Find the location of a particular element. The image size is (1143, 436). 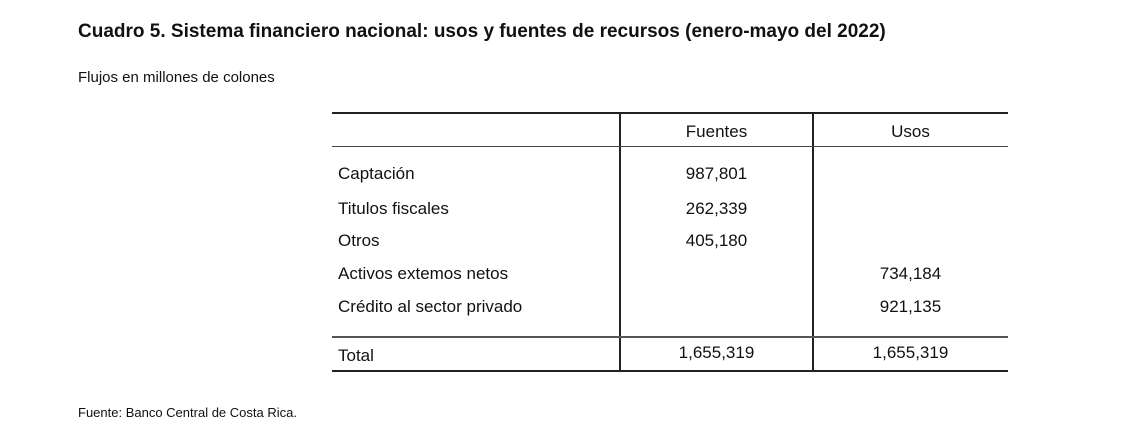

fuentes-value: 262,339 is located at coordinates (716, 208).